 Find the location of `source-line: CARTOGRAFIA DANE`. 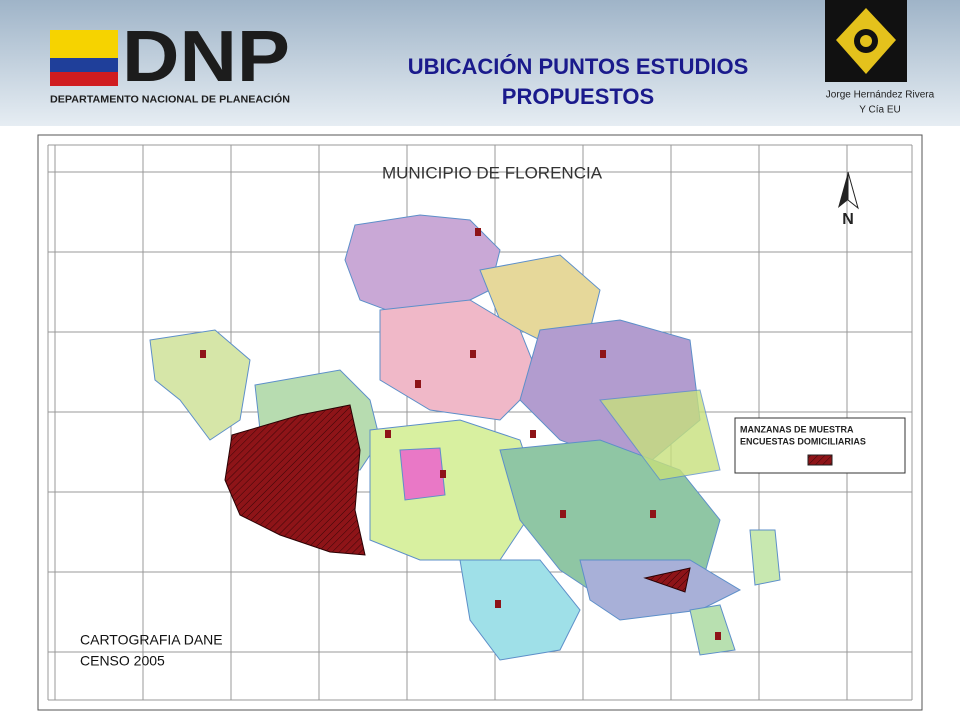

source-line: CARTOGRAFIA DANE is located at coordinates (151, 640).